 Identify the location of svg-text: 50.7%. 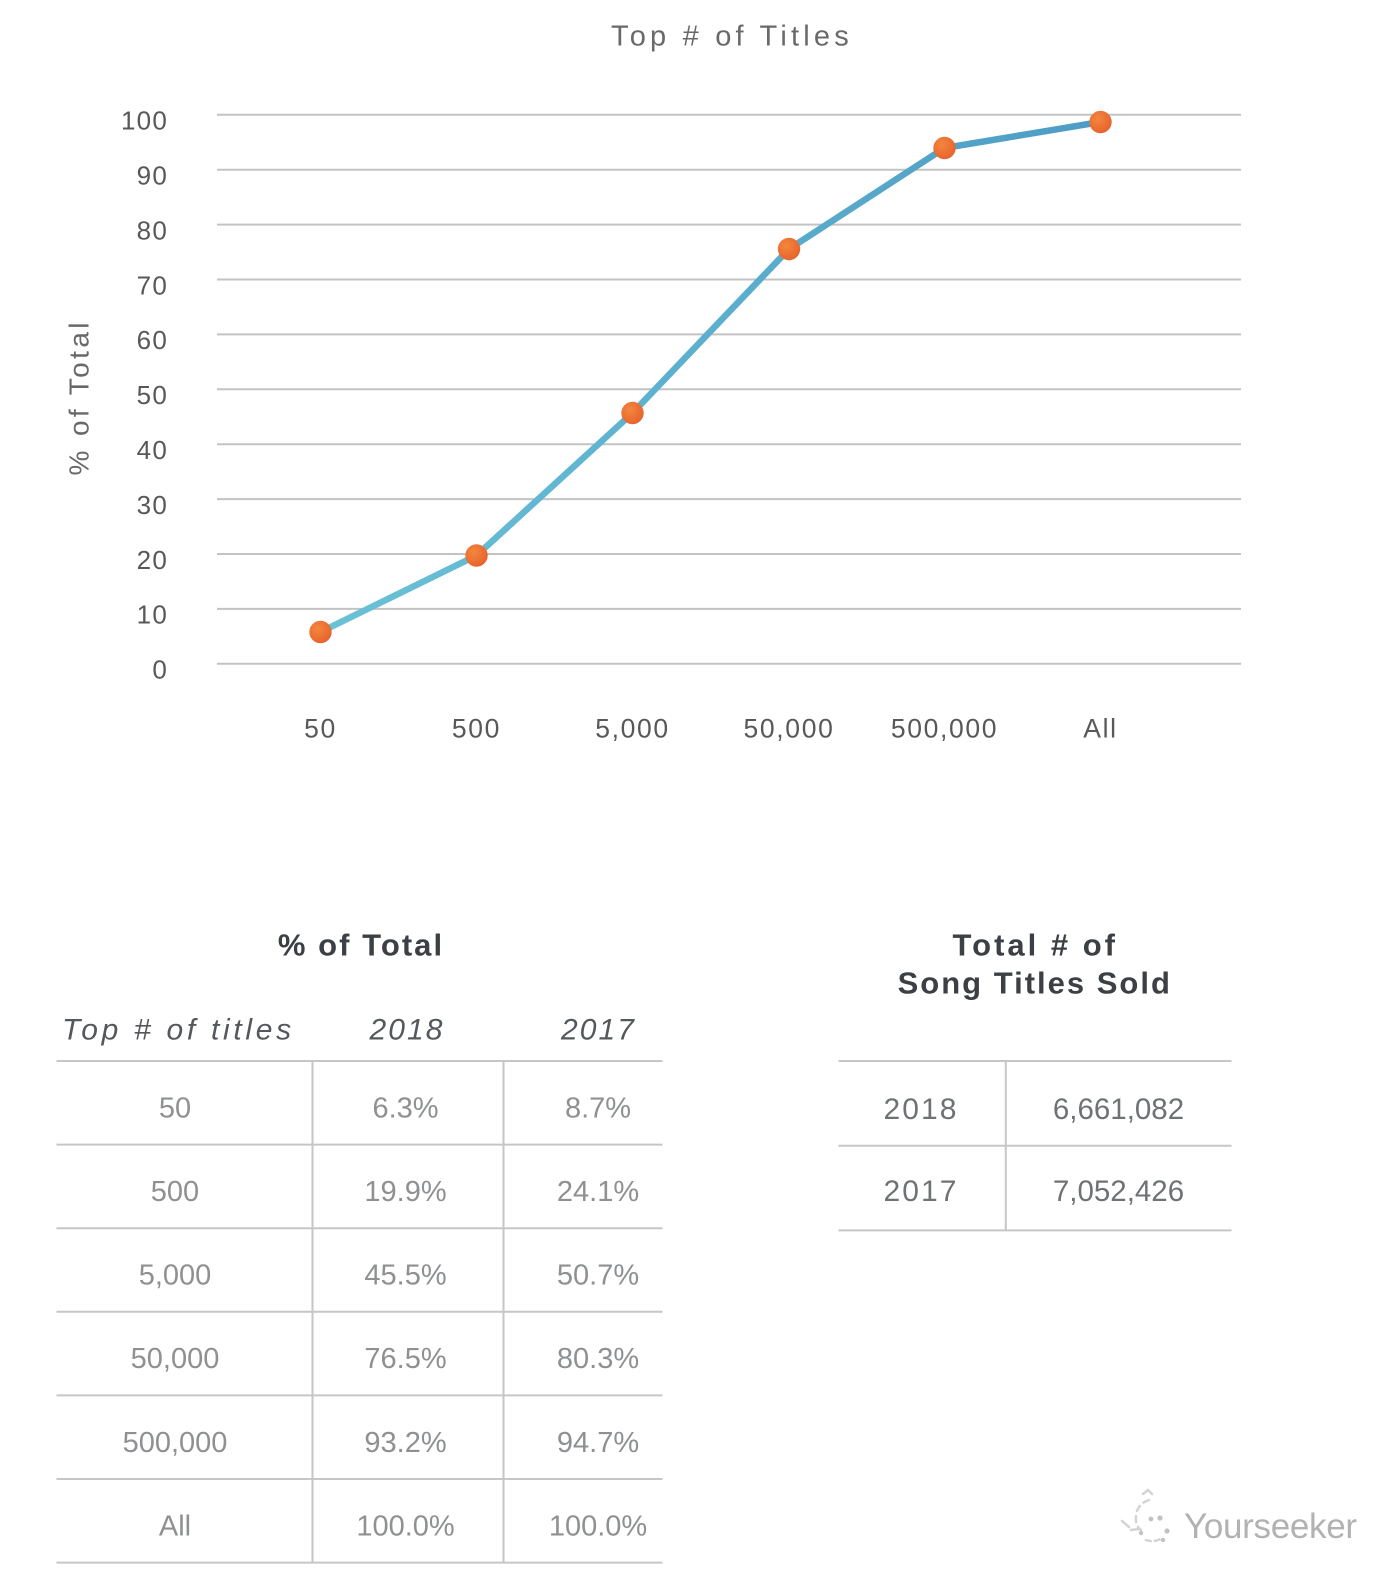
(598, 1276).